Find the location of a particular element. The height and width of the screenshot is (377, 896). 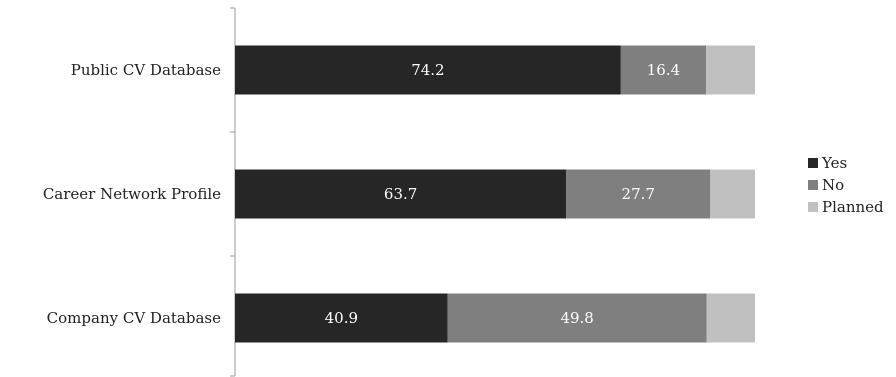

category-label: Public CV Database is located at coordinates (146, 70).